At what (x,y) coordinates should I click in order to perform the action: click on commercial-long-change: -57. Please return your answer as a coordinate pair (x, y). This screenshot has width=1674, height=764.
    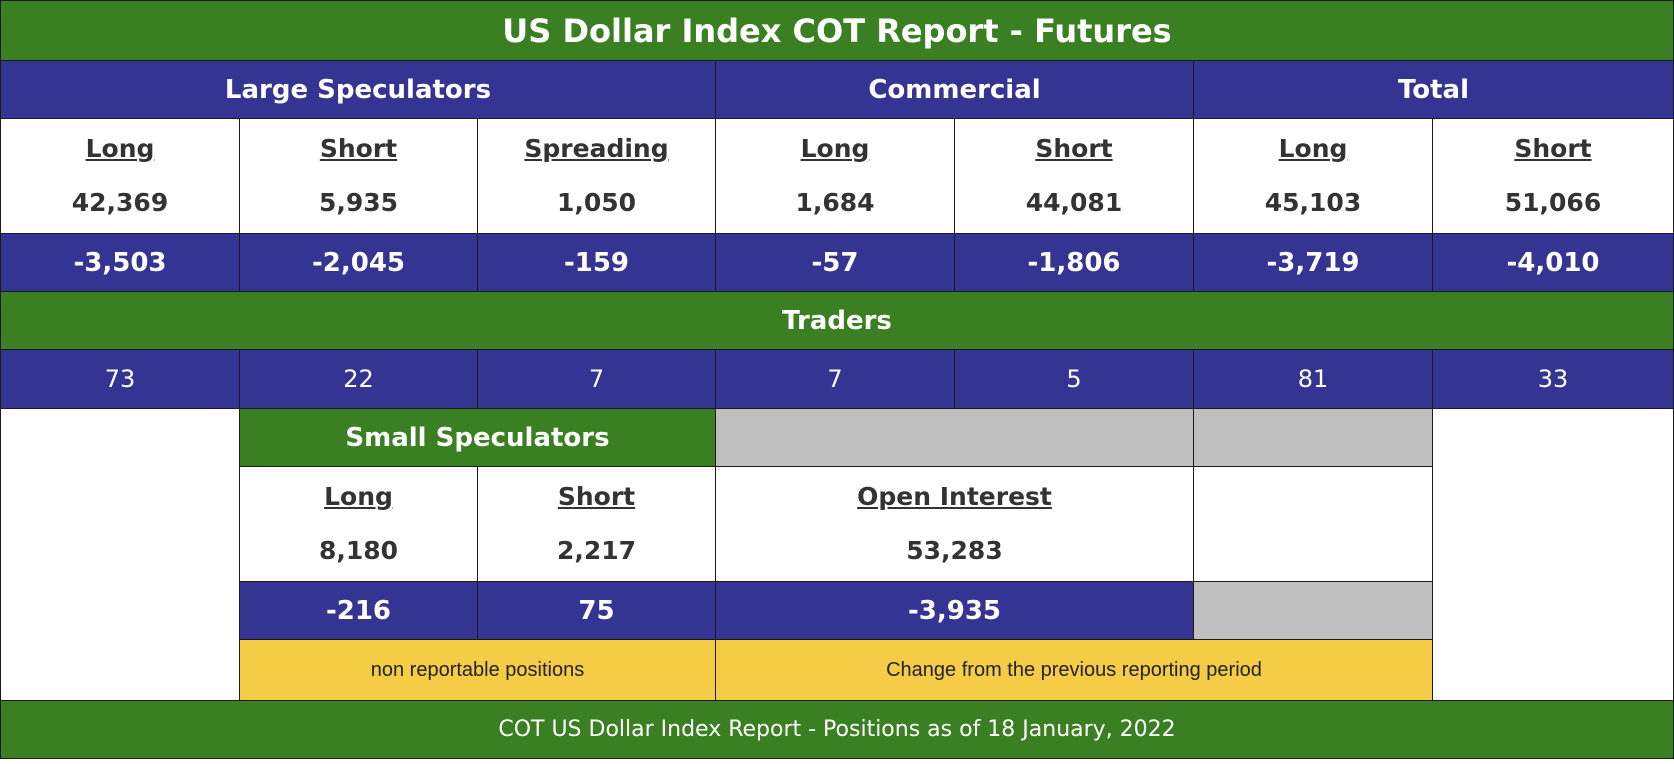
    Looking at the image, I should click on (835, 262).